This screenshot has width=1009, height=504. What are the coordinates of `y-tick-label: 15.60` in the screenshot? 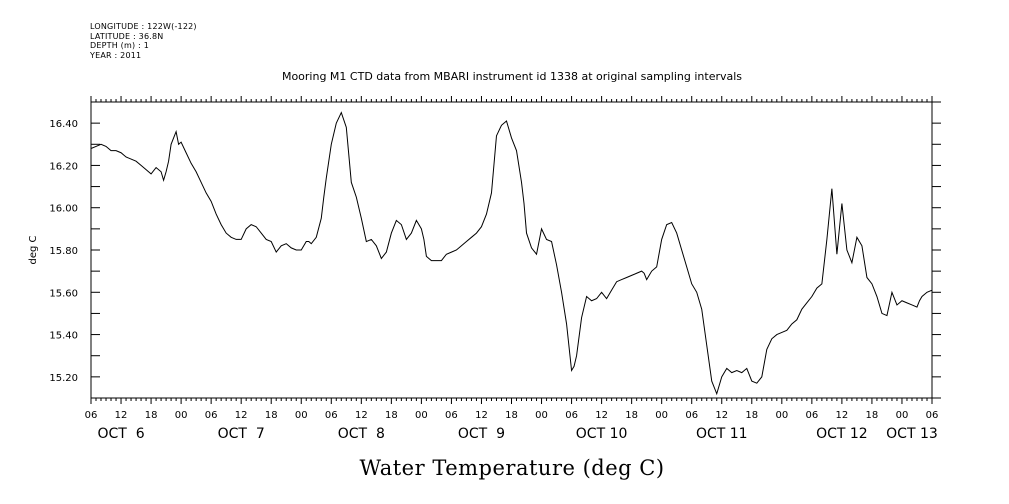 It's located at (63, 293).